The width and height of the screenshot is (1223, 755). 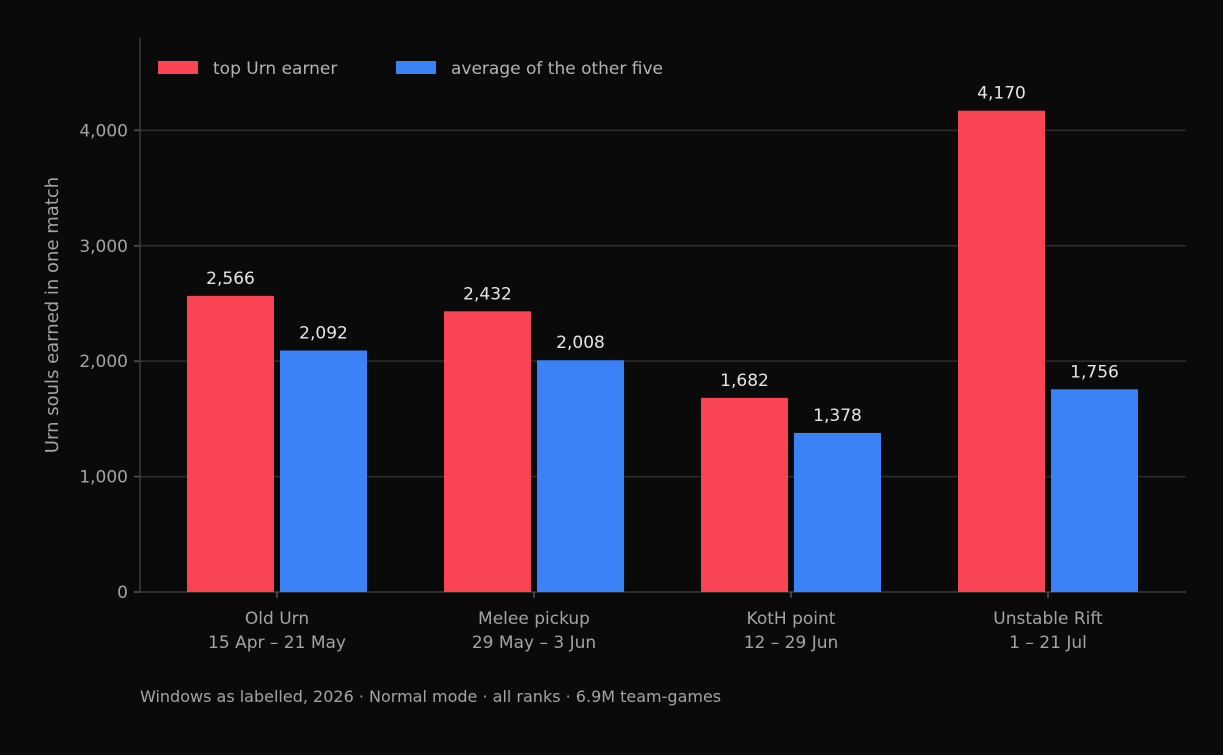 I want to click on bar-value-label: 1,378, so click(x=837, y=416).